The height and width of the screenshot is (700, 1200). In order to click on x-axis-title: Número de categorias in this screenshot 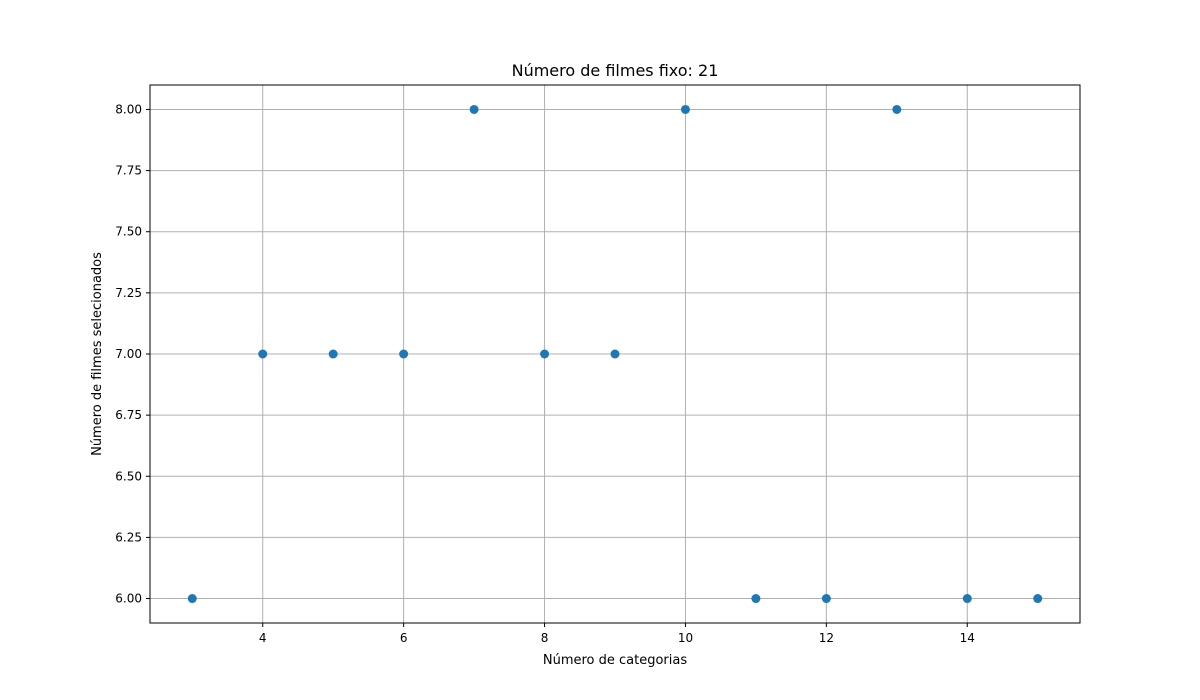, I will do `click(615, 660)`.